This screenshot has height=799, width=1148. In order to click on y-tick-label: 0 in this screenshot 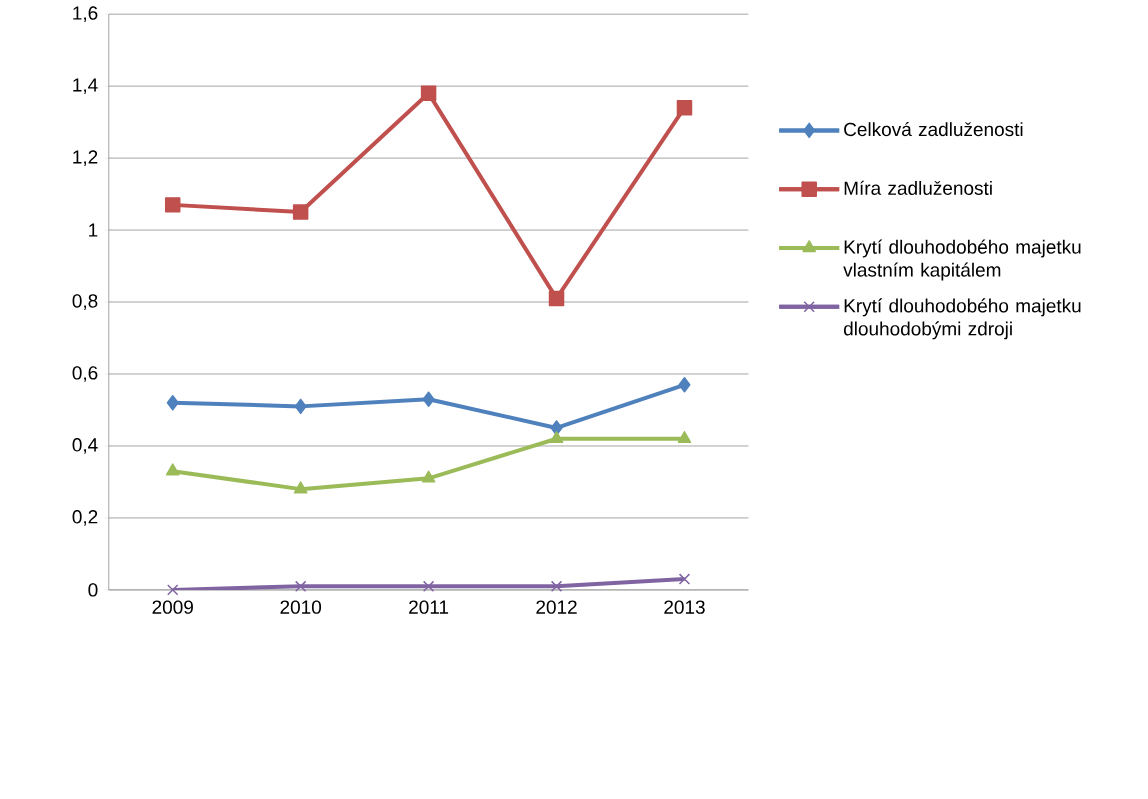, I will do `click(93, 590)`.